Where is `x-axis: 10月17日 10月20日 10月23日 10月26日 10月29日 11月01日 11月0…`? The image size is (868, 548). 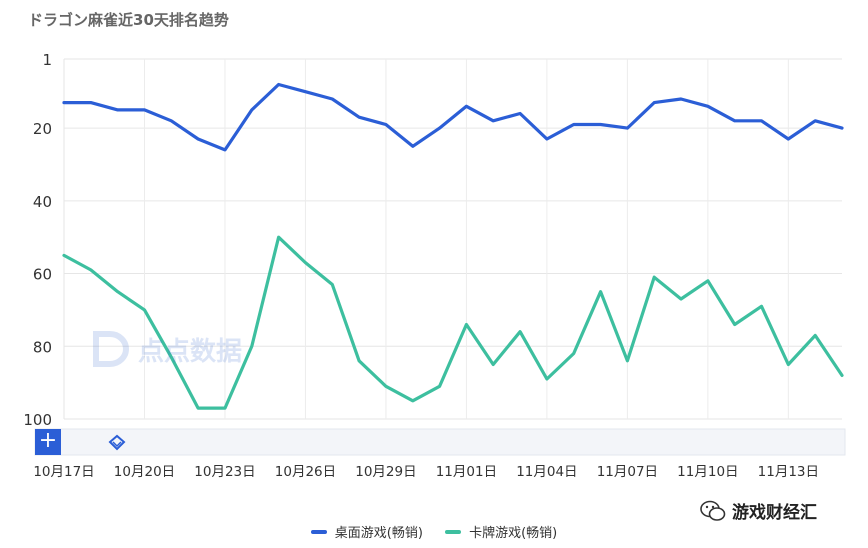 x-axis: 10月17日 10月20日 10月23日 10月26日 10月29日 11月01日 11月0… is located at coordinates (426, 472).